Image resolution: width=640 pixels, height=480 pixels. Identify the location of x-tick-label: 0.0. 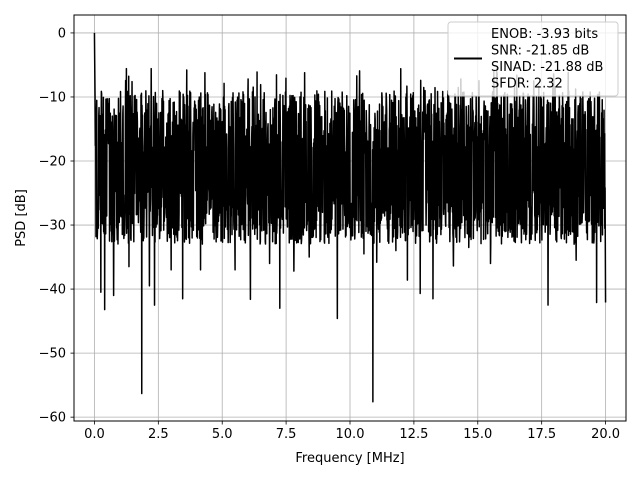
(94, 434).